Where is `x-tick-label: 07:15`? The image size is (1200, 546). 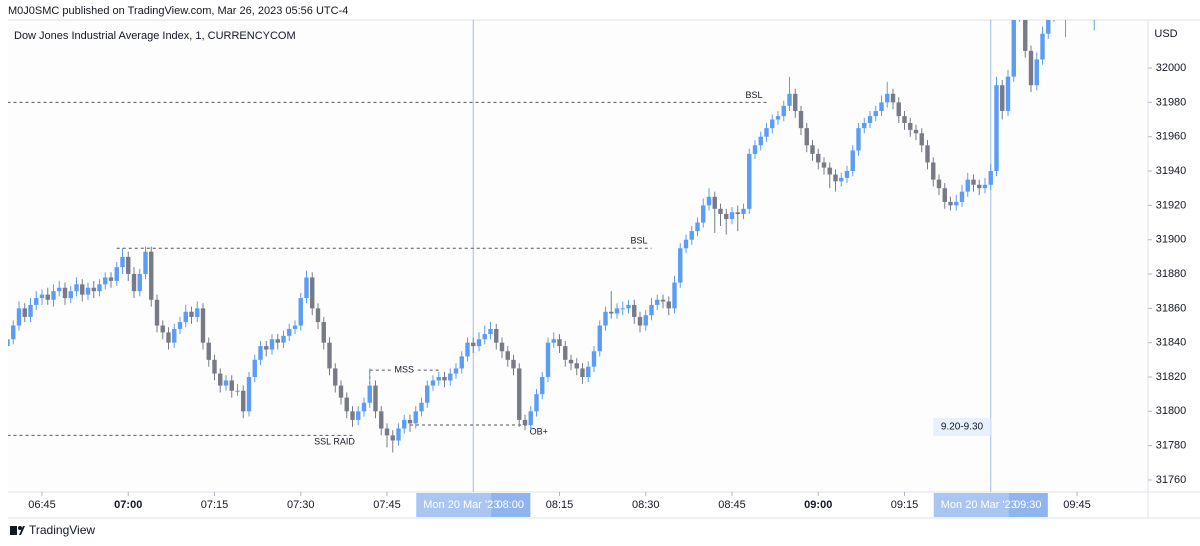
x-tick-label: 07:15 is located at coordinates (215, 505).